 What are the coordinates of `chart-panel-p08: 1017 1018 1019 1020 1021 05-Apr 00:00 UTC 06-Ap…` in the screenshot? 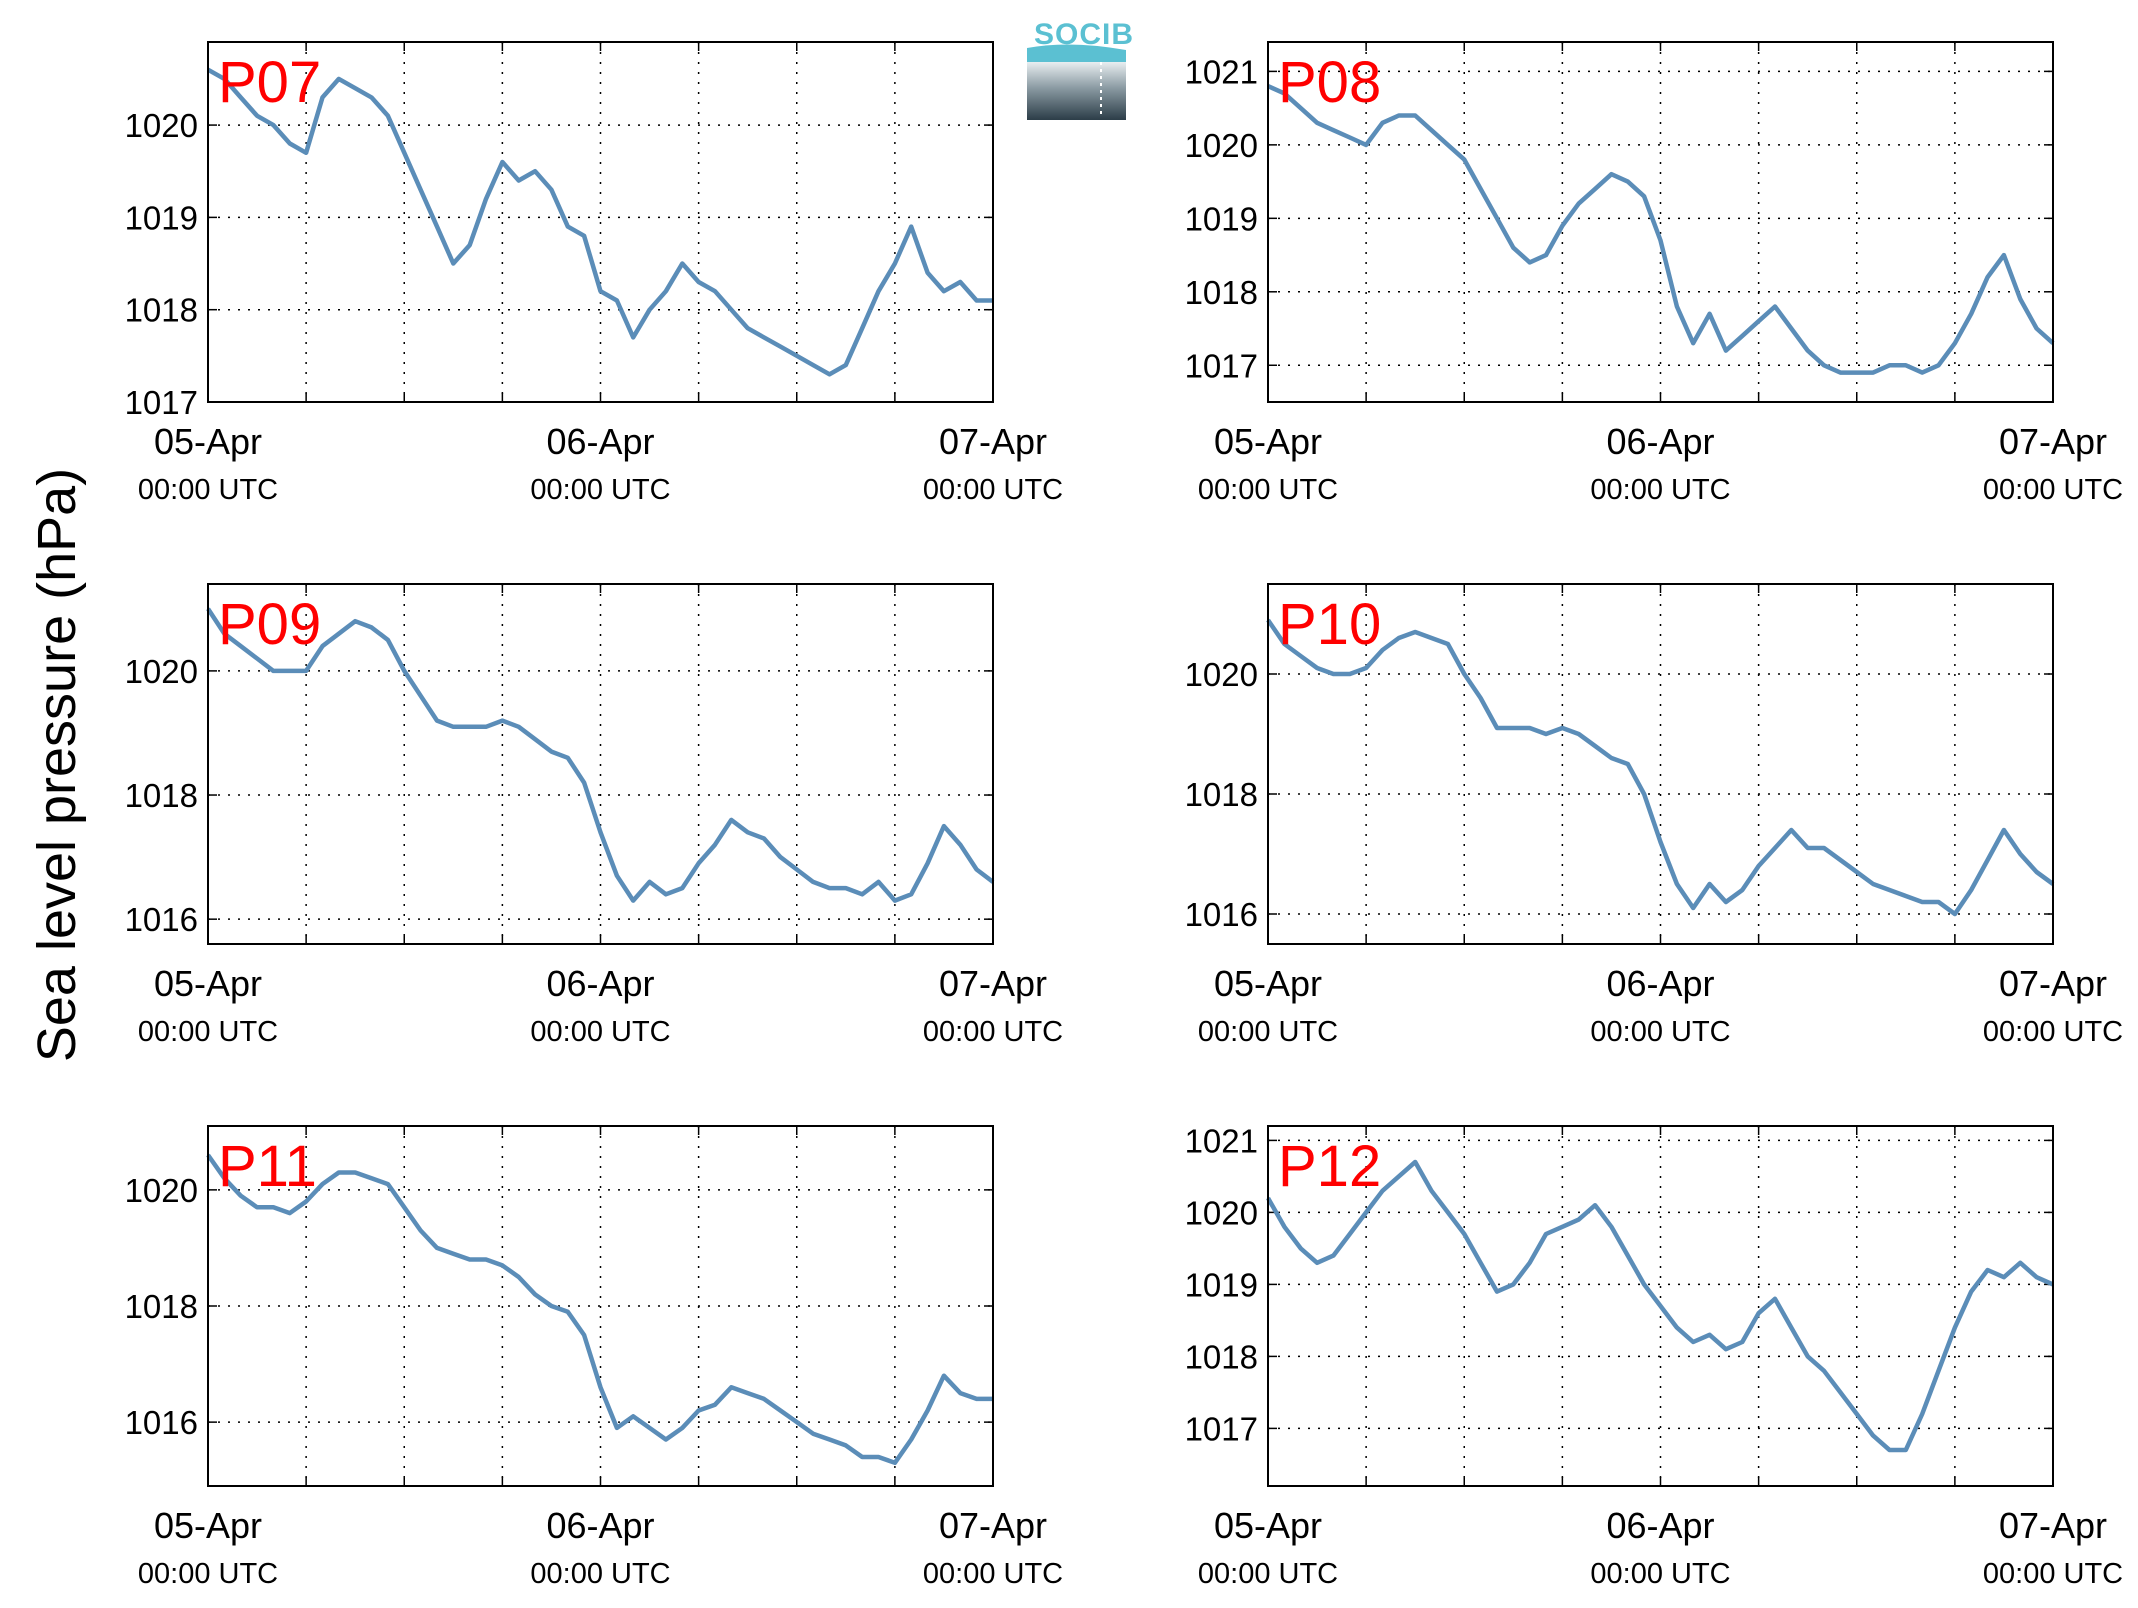 It's located at (1654, 273).